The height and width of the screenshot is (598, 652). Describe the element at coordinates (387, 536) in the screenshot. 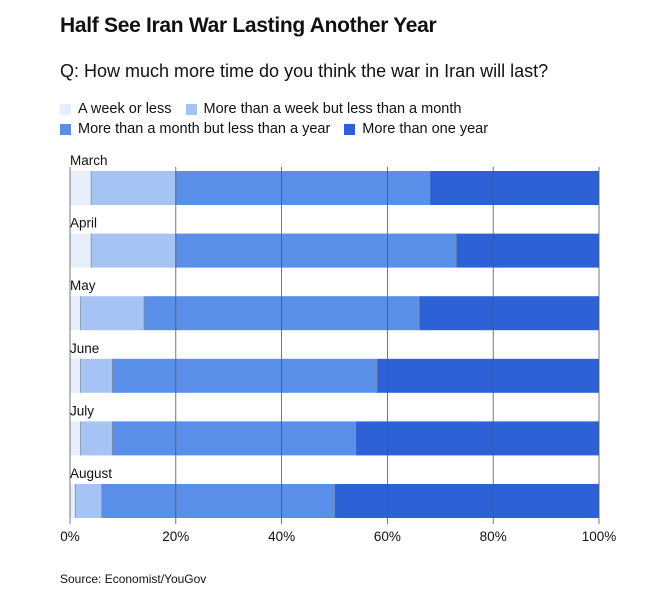

I see `x-tick-label: 60%` at that location.